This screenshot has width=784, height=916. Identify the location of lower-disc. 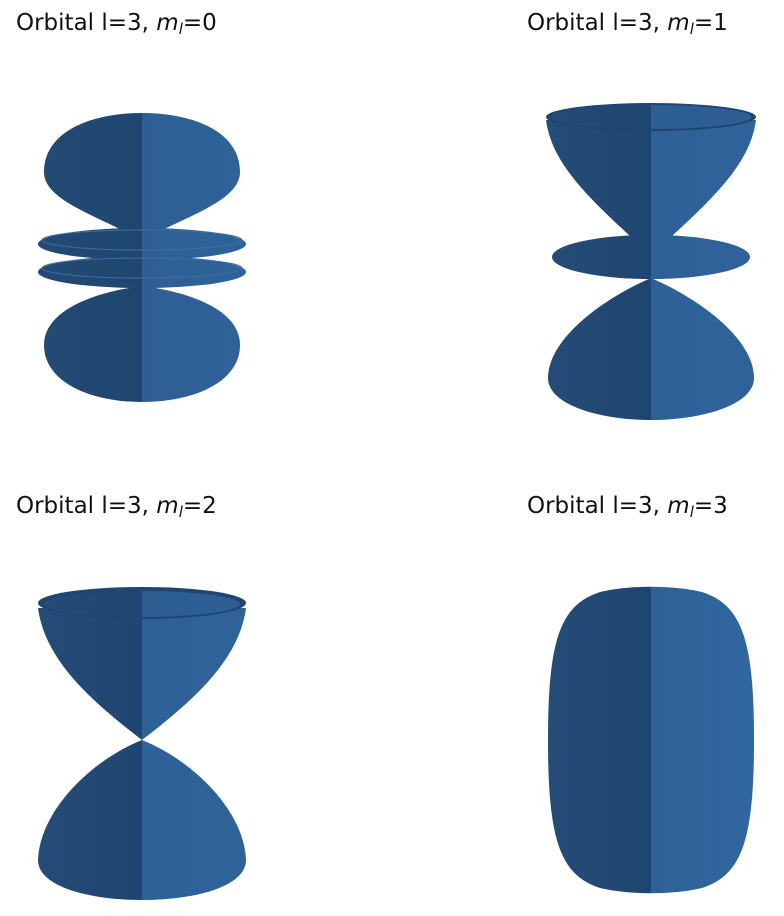
(142, 272).